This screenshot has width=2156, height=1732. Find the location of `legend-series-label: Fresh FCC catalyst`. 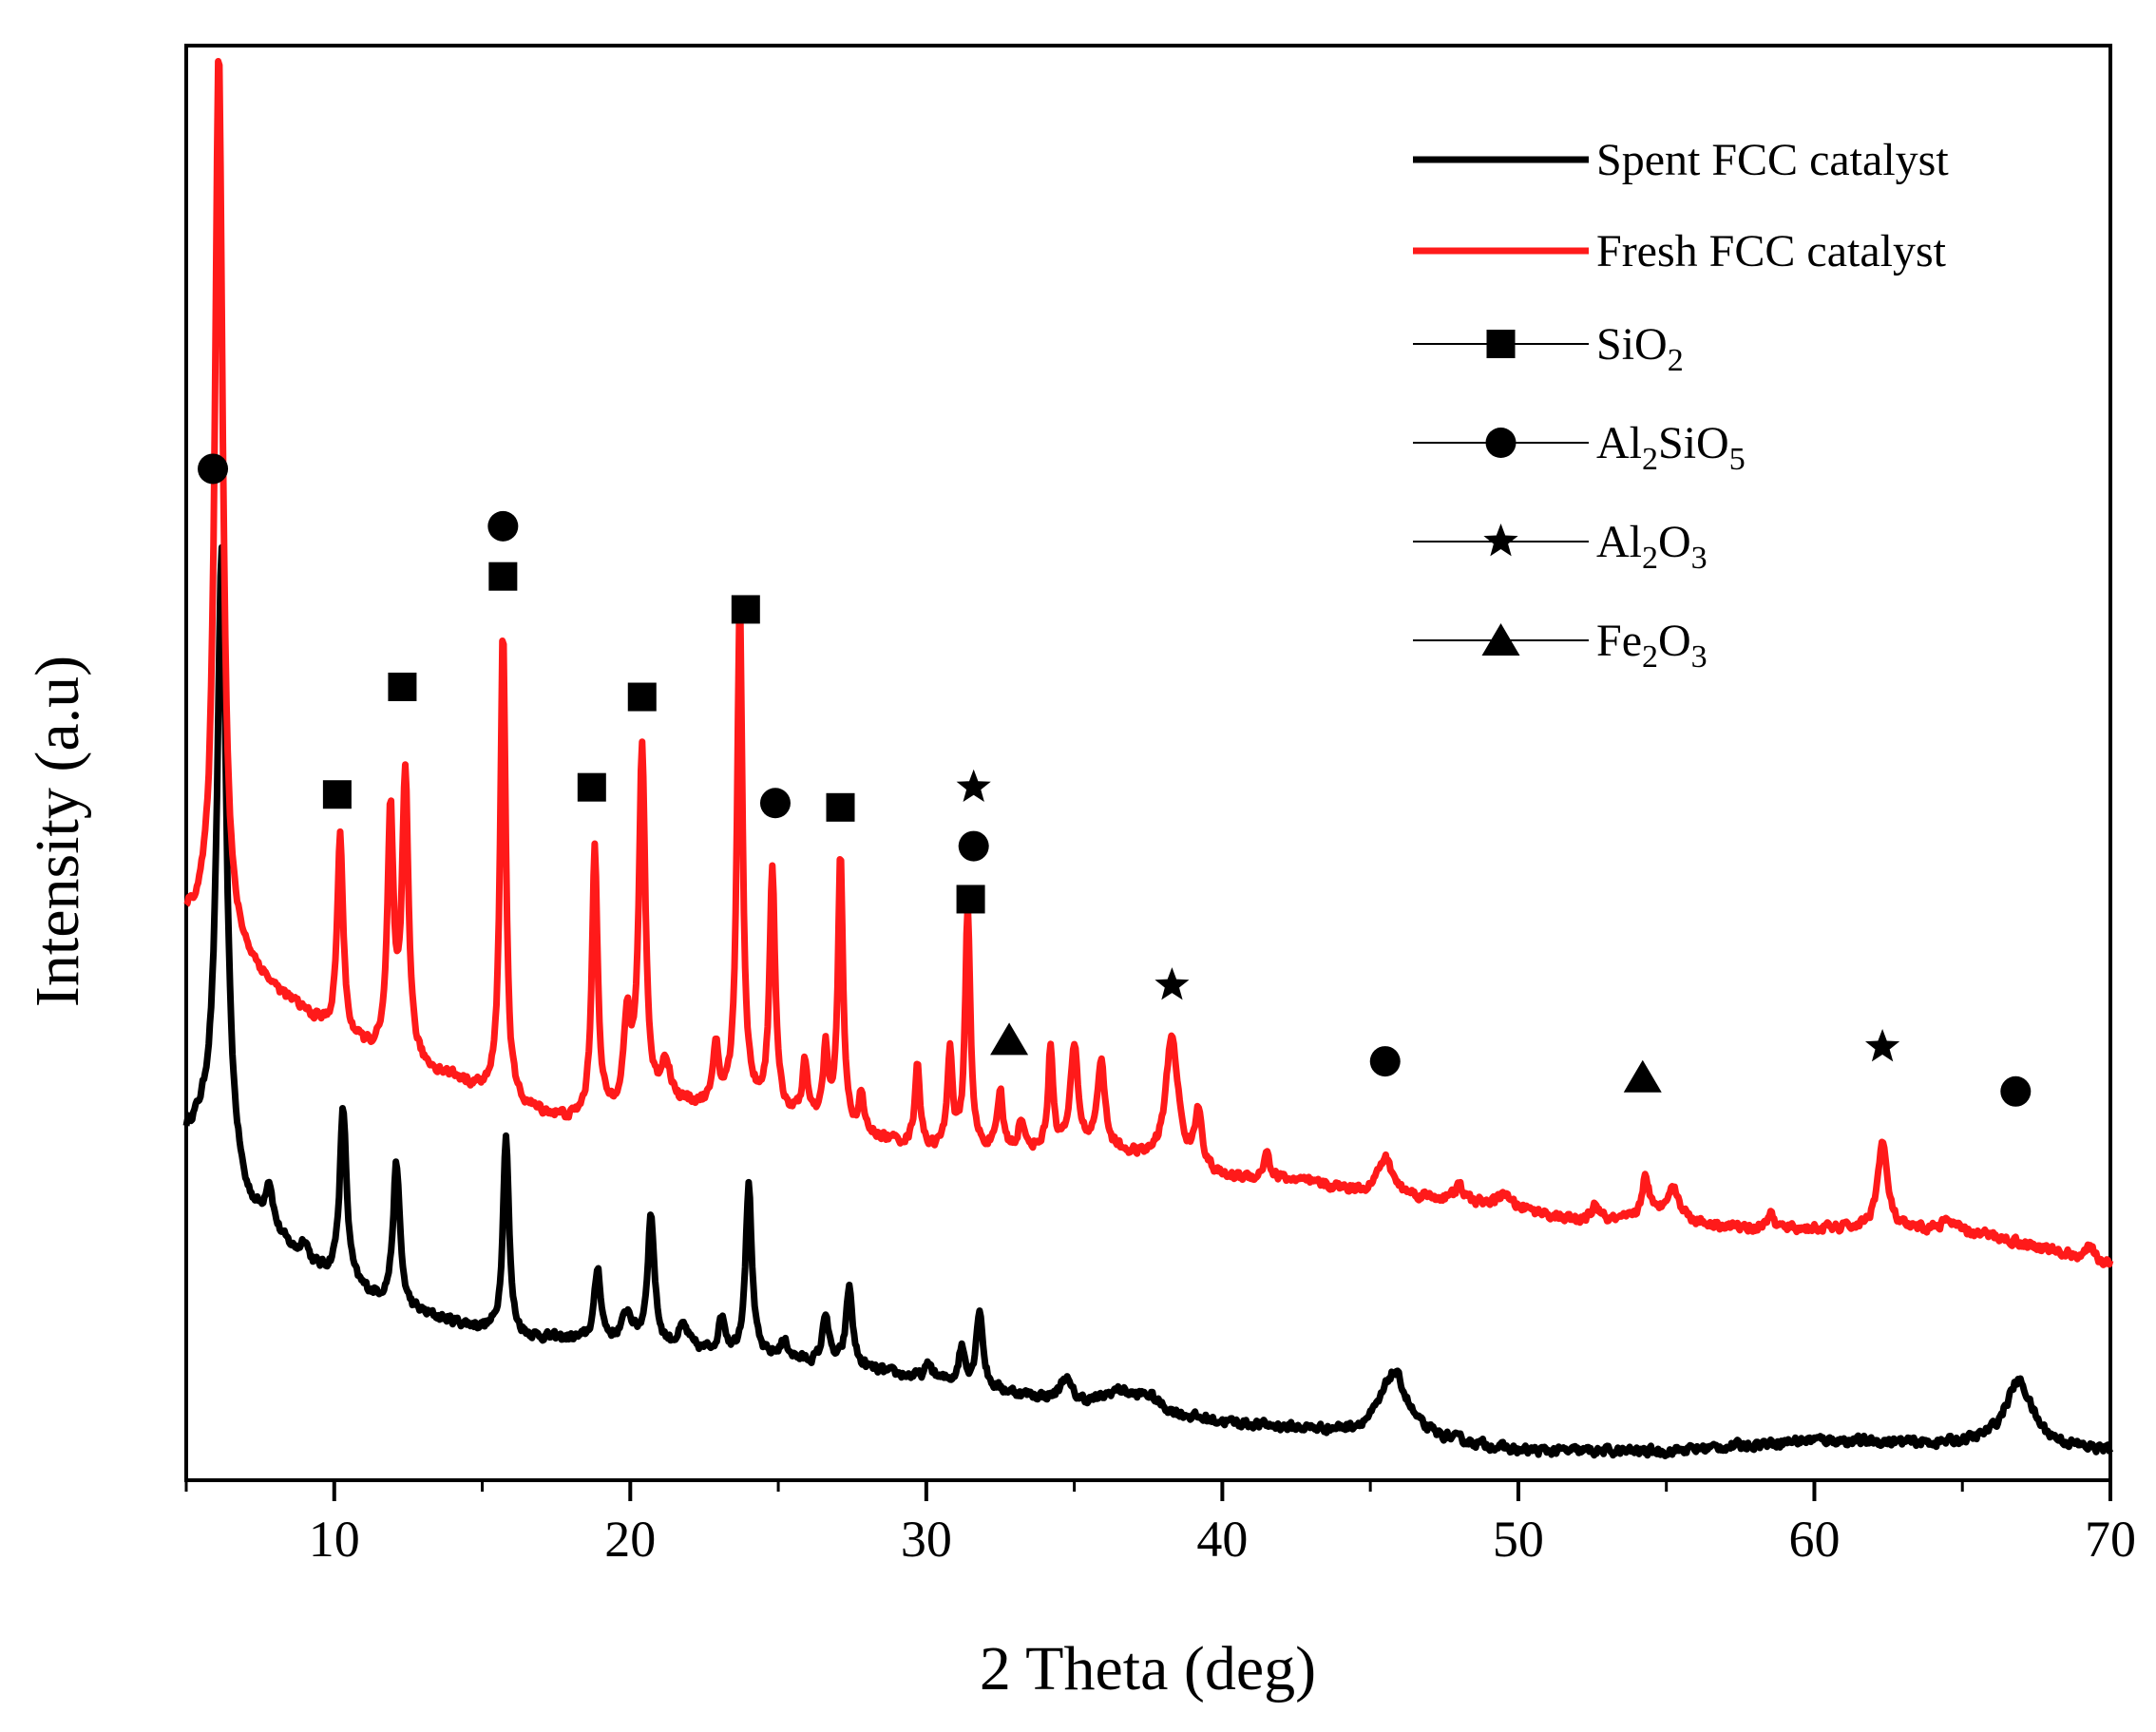

legend-series-label: Fresh FCC catalyst is located at coordinates (1771, 251).